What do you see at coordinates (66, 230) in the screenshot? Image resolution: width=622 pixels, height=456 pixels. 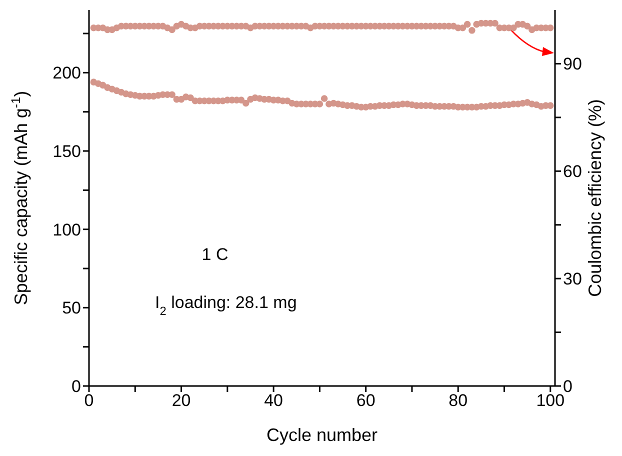 I see `y-tick-label: 100` at bounding box center [66, 230].